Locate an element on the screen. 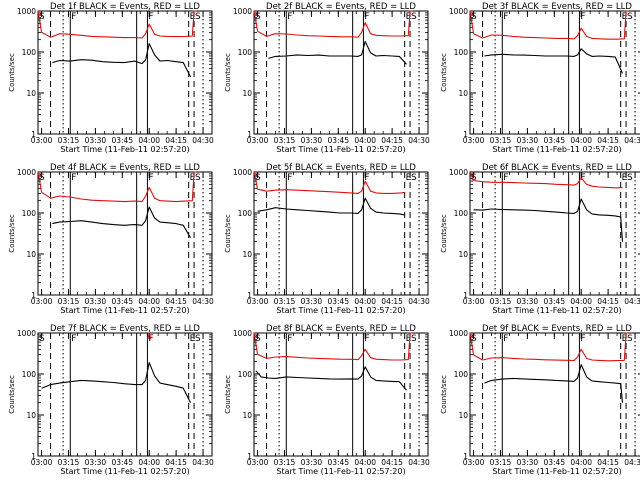 The height and width of the screenshot is (480, 640). chart-title: Det 7f BLACK = Events, RED = LLD is located at coordinates (125, 329).